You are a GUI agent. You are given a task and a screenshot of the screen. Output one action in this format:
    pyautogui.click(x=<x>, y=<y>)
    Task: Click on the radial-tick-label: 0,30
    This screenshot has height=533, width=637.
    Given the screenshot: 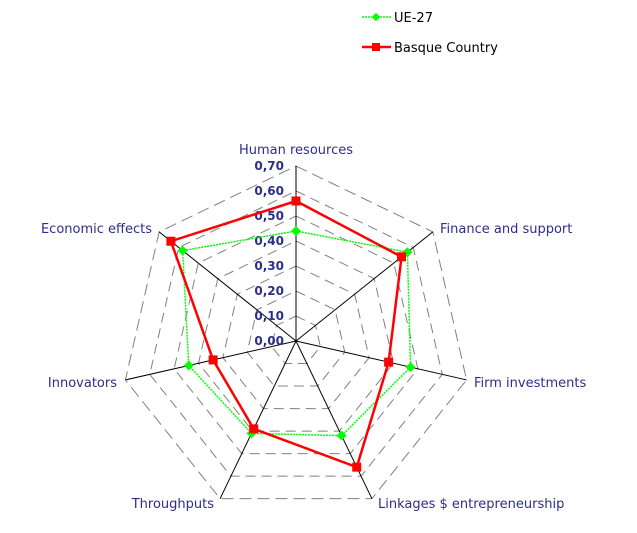 What is the action you would take?
    pyautogui.click(x=269, y=266)
    